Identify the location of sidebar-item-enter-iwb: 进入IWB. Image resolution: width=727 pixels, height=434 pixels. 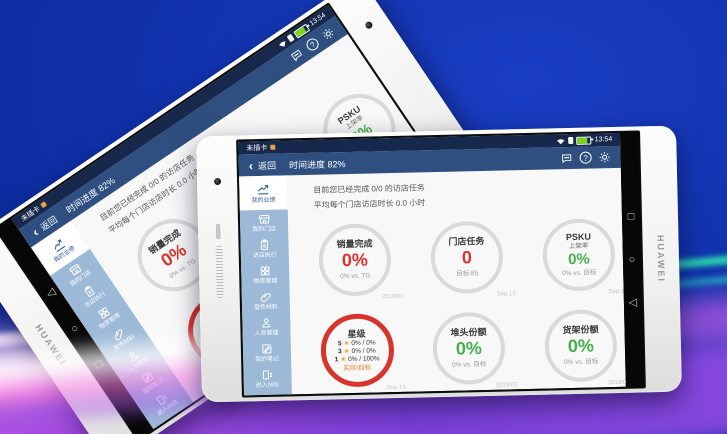
(267, 378).